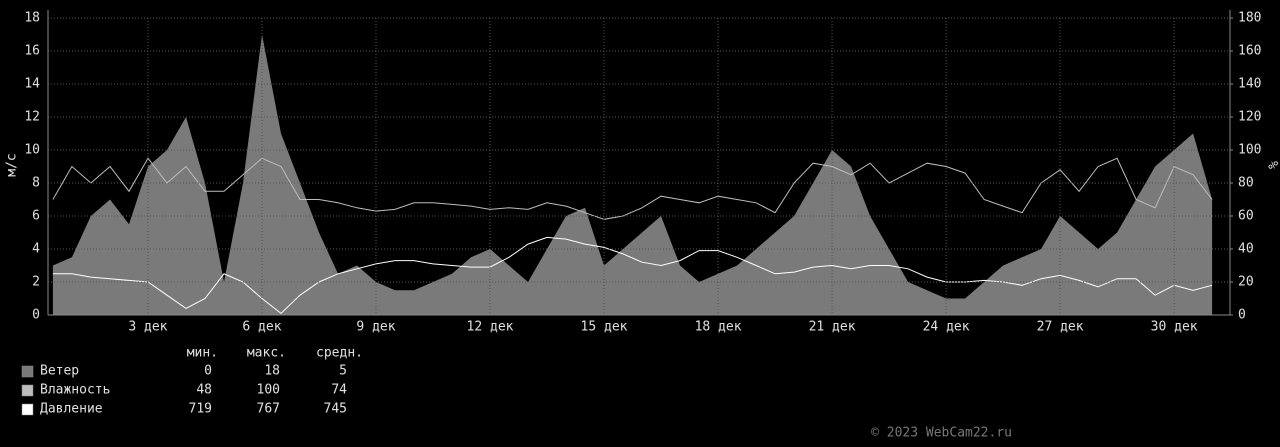 The image size is (1280, 447). I want to click on stat-value: 0, so click(208, 371).